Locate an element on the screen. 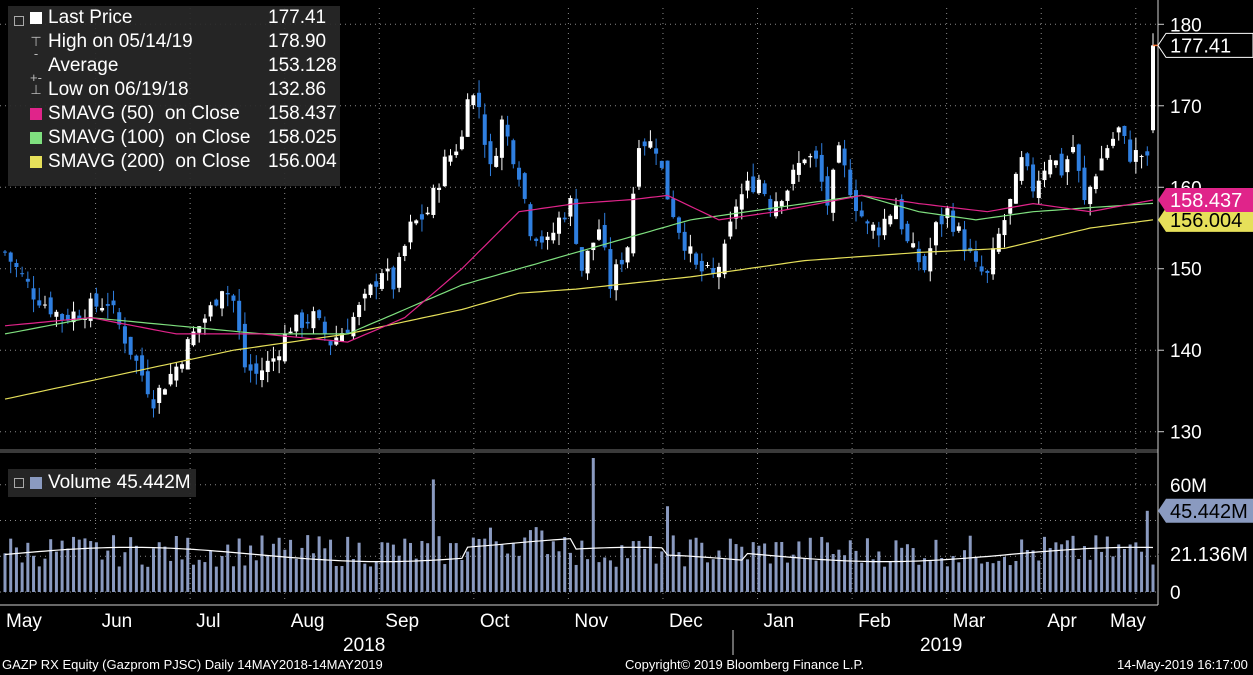 This screenshot has height=675, width=1253. last-price-tag: 177.41 is located at coordinates (1205, 45).